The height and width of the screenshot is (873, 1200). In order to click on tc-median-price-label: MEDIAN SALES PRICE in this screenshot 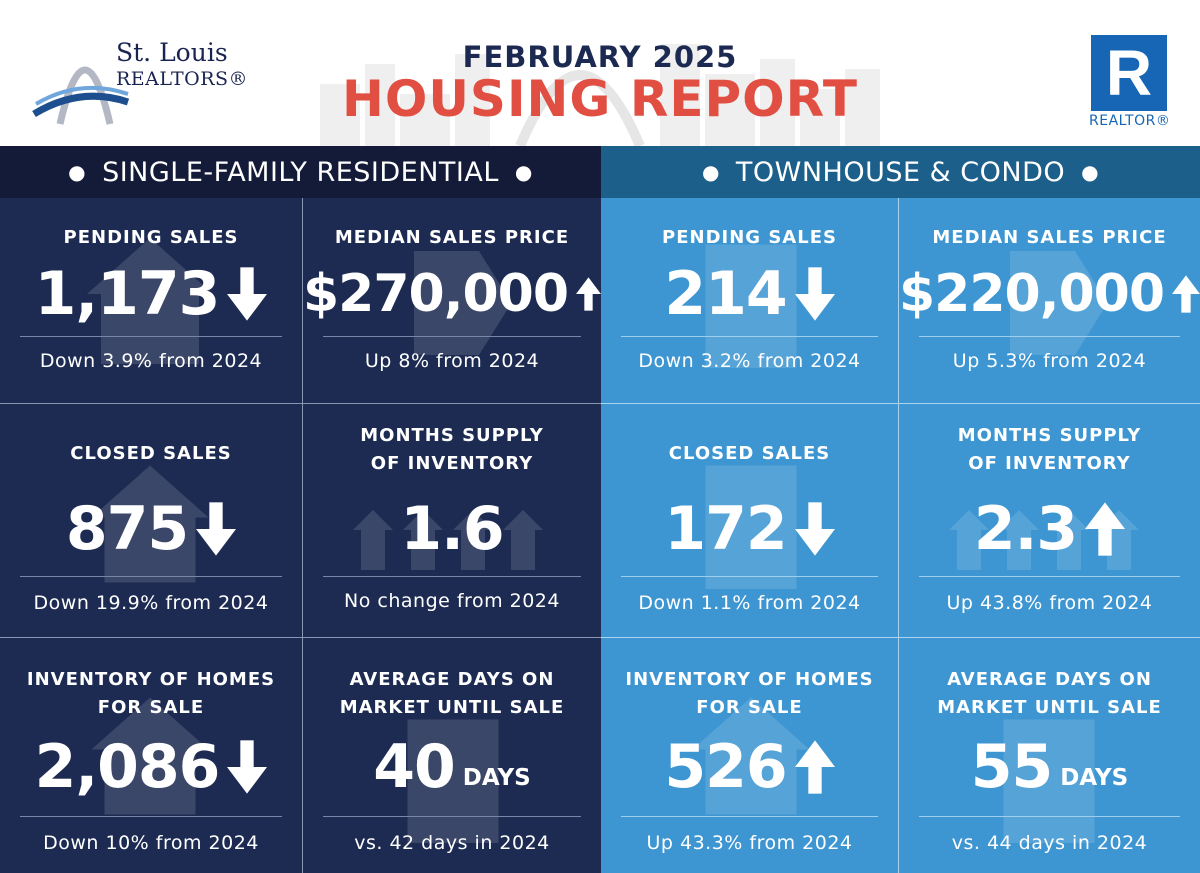, I will do `click(1049, 237)`.